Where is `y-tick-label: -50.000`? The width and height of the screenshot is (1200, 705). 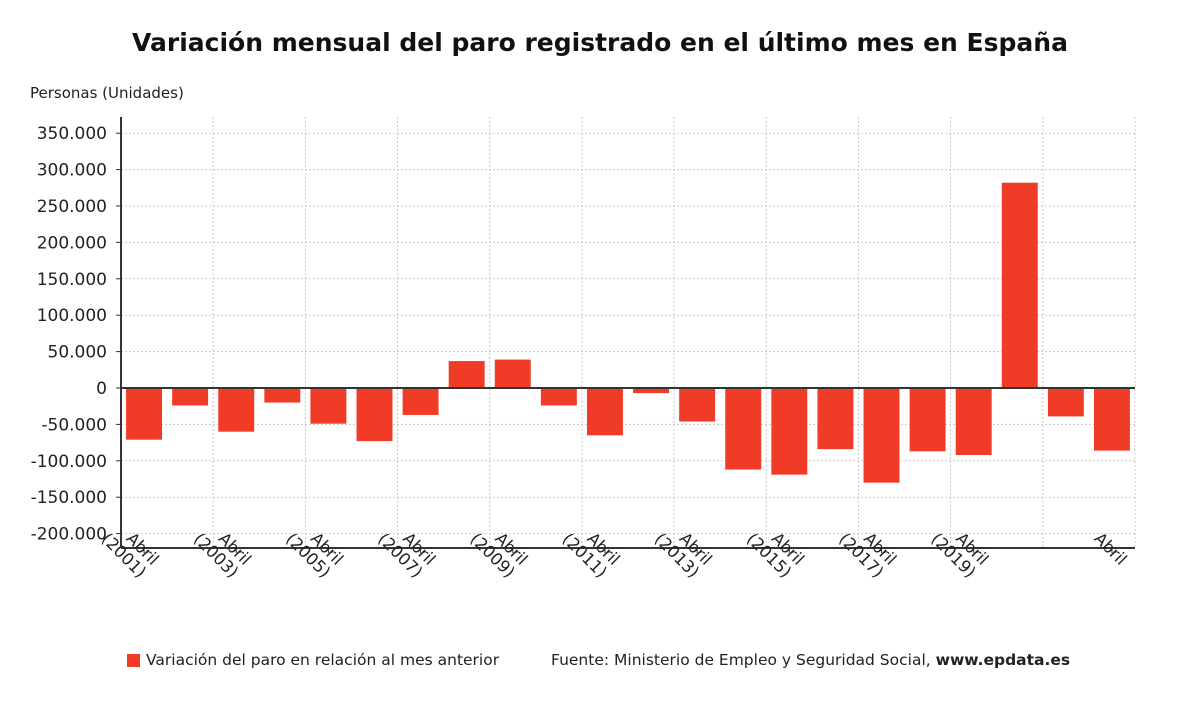
y-tick-label: -50.000 is located at coordinates (74, 425).